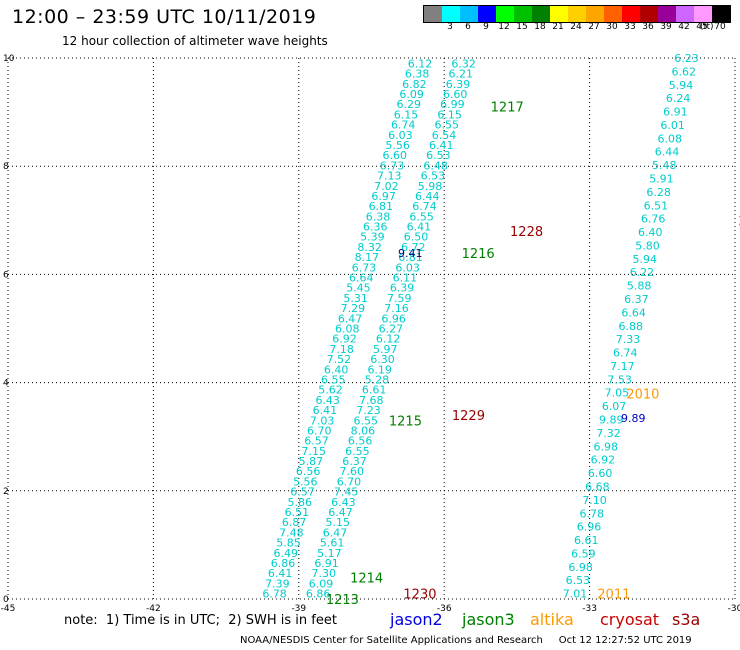 Image resolution: width=740 pixels, height=650 pixels. What do you see at coordinates (552, 619) in the screenshot?
I see `satellite-altika: altika` at bounding box center [552, 619].